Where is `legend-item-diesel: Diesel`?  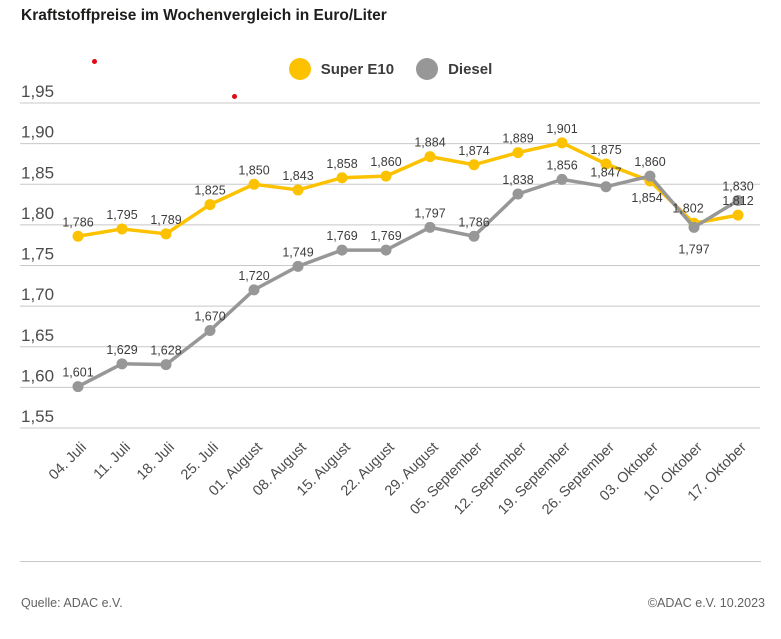 legend-item-diesel: Diesel is located at coordinates (454, 69).